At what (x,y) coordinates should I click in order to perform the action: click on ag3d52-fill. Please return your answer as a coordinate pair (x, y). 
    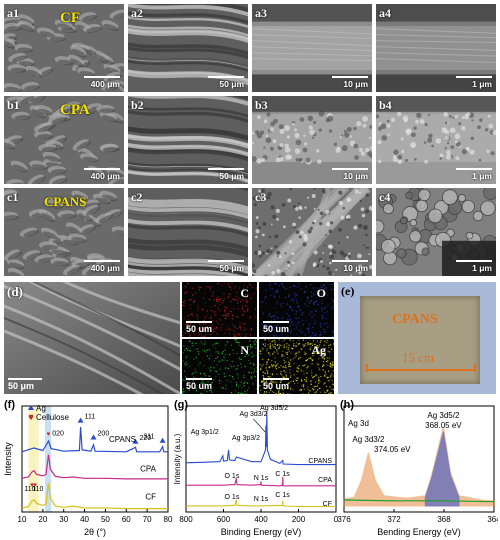
    Looking at the image, I should click on (442, 469).